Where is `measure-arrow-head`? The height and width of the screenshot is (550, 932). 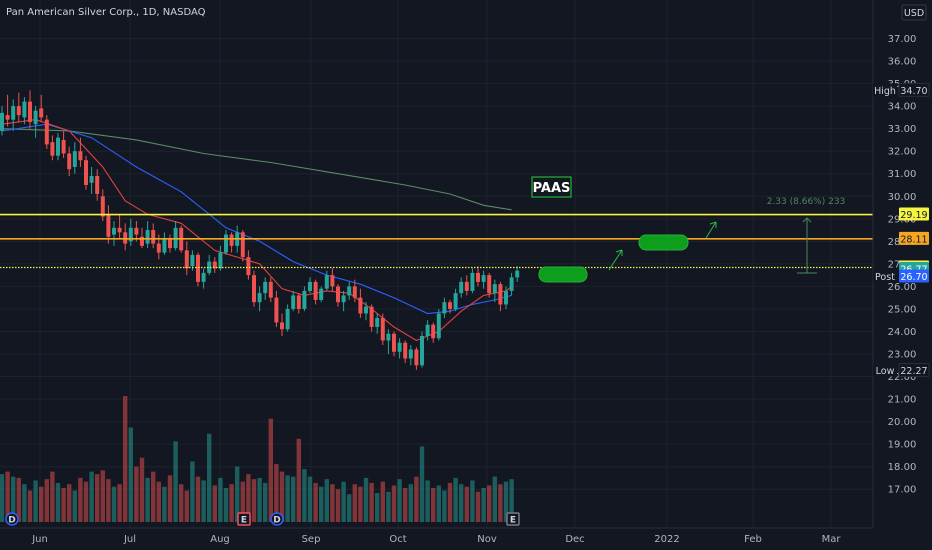 measure-arrow-head is located at coordinates (807, 220).